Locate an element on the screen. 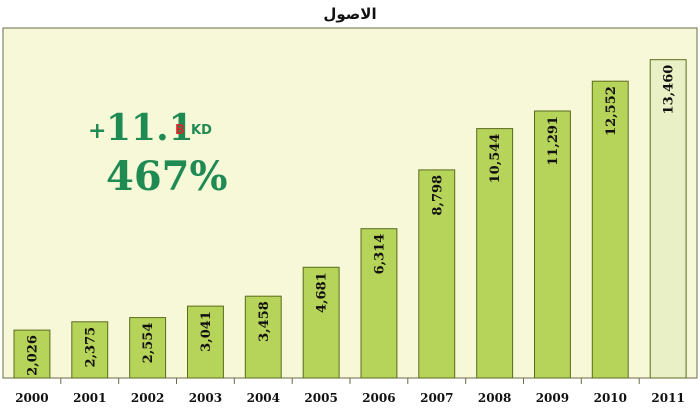 This screenshot has height=409, width=700. bar-value-label-2003: 3,041 is located at coordinates (206, 331).